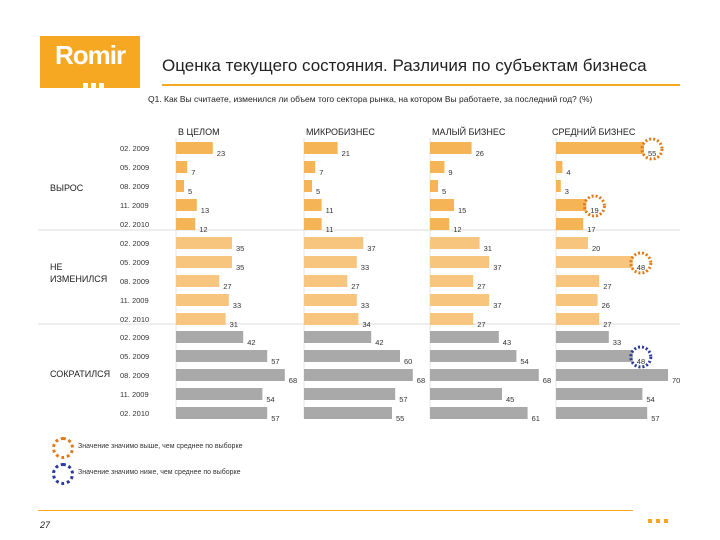 The width and height of the screenshot is (720, 540). I want to click on data-label: 34, so click(366, 324).